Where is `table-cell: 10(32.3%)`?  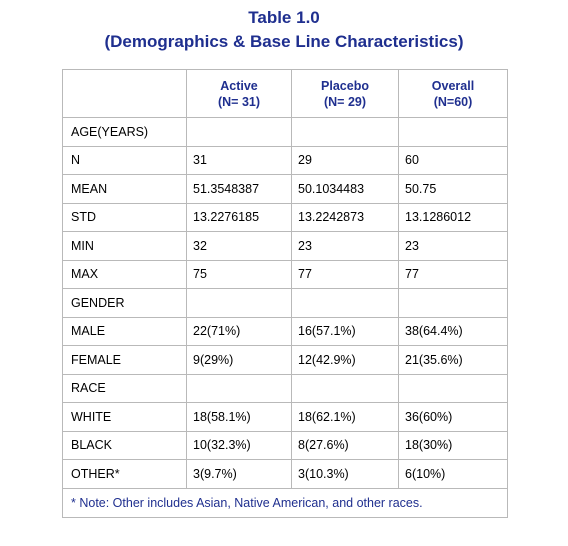
table-cell: 10(32.3%) is located at coordinates (239, 445).